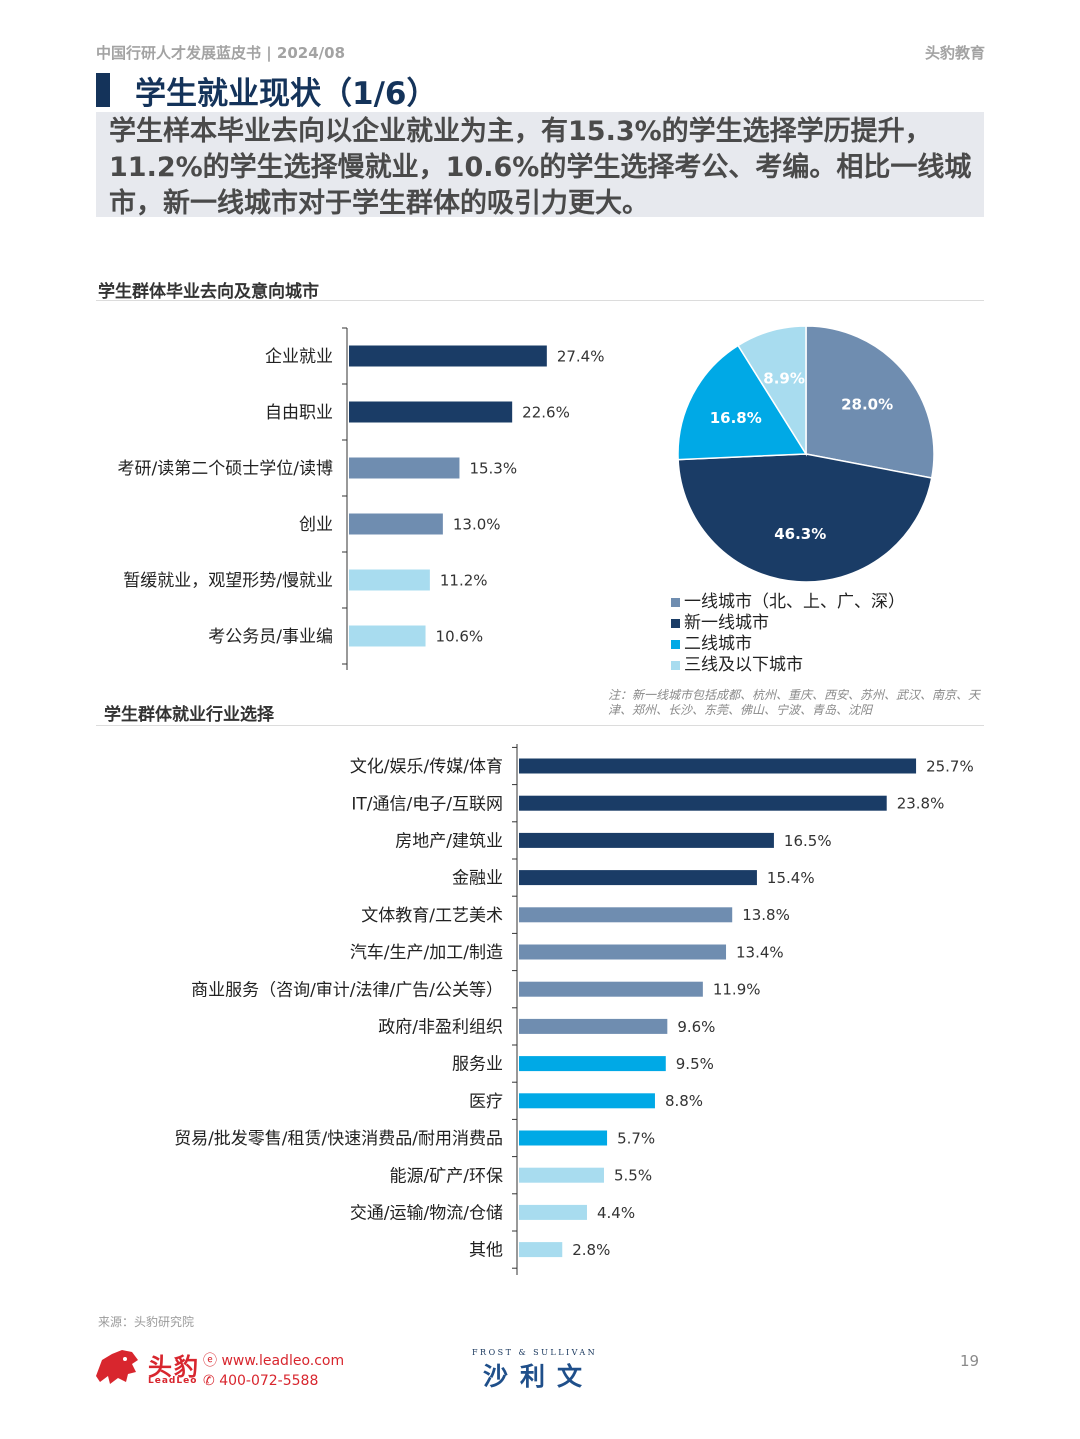 This screenshot has width=1080, height=1439. I want to click on category-label: 金融业, so click(477, 879).